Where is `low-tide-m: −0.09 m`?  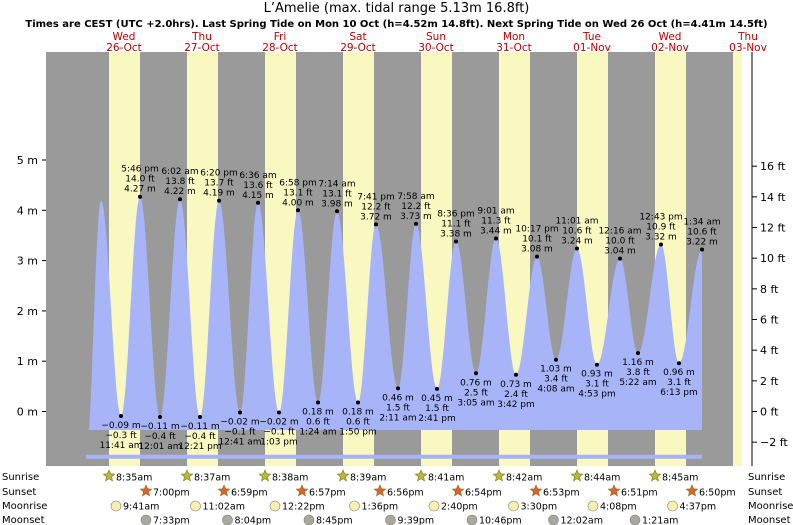 low-tide-m: −0.09 m is located at coordinates (120, 426).